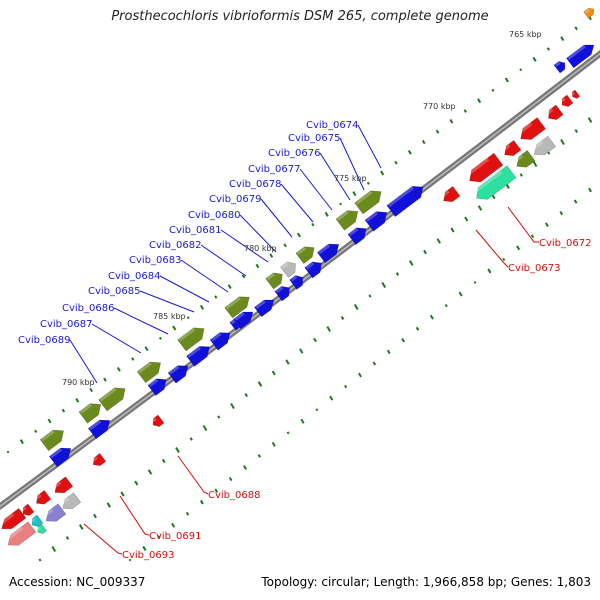  What do you see at coordinates (534, 268) in the screenshot?
I see `reverse-gene-label: Cvib_0673` at bounding box center [534, 268].